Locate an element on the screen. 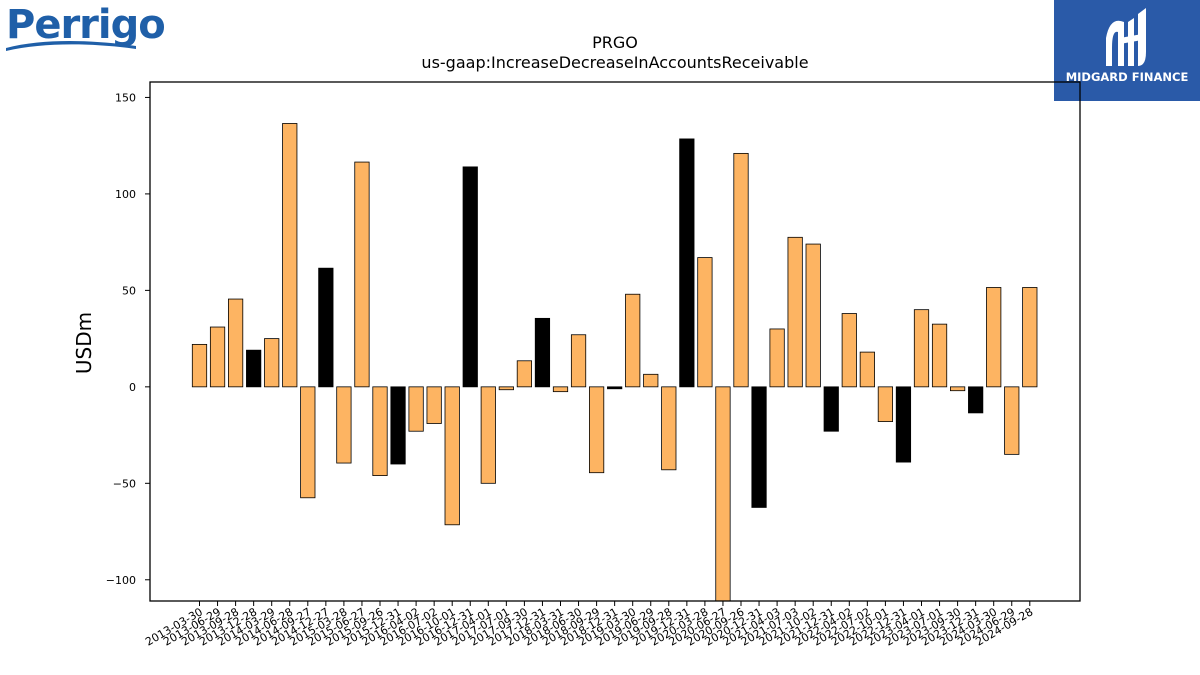  y-axis-label: USDm is located at coordinates (84, 343).